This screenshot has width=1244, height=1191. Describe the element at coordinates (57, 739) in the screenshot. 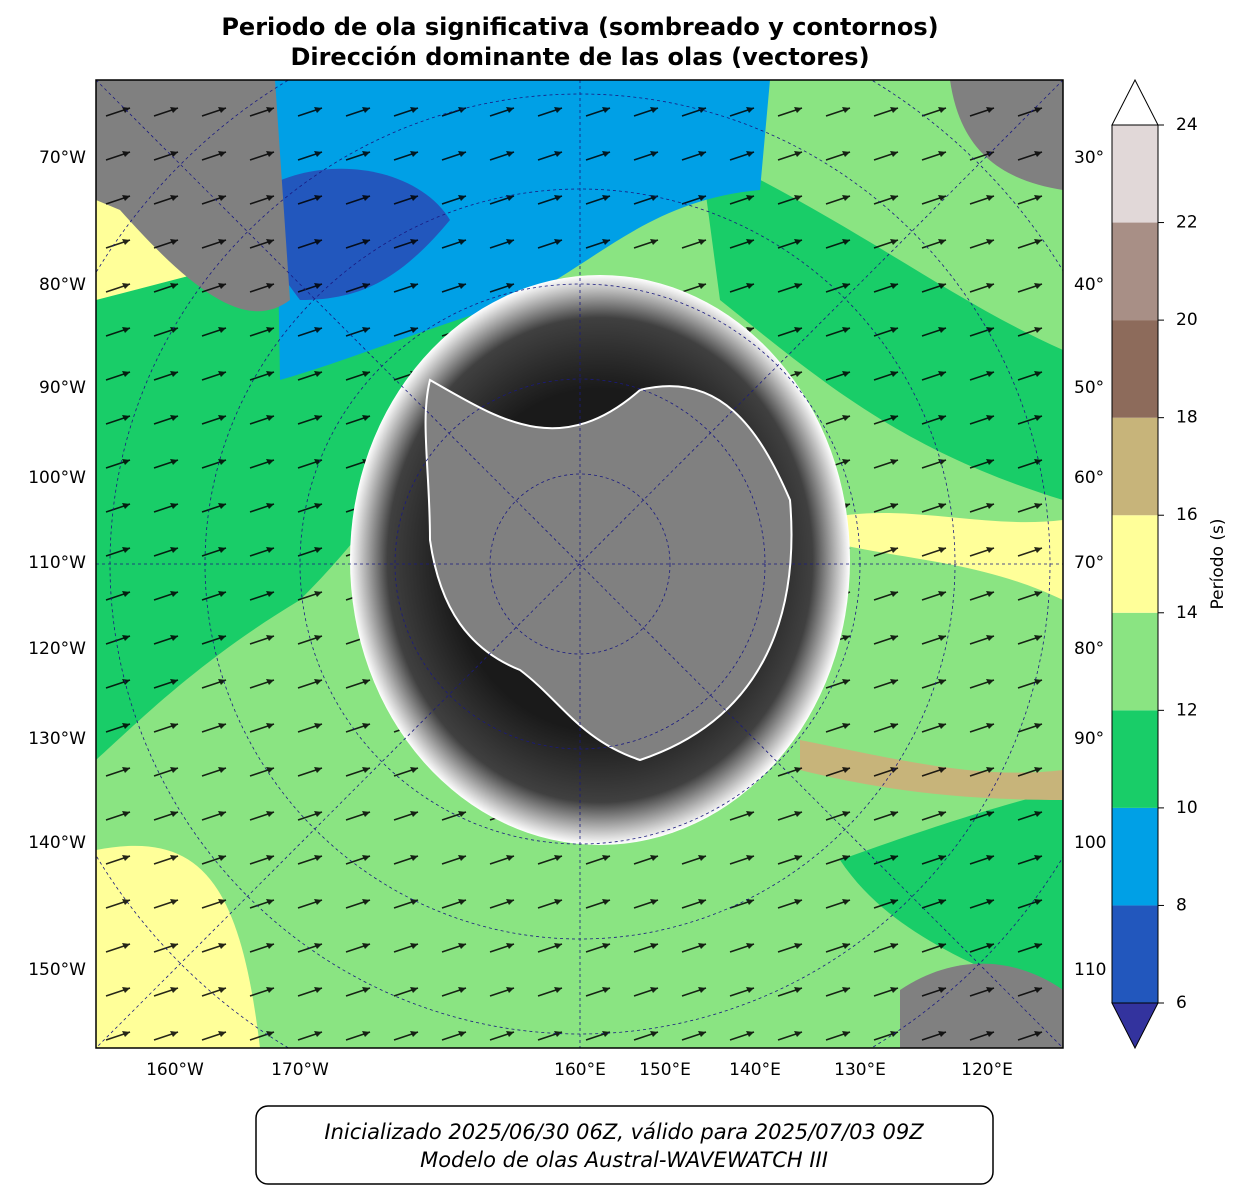

I see `lon-label: 130°W` at that location.